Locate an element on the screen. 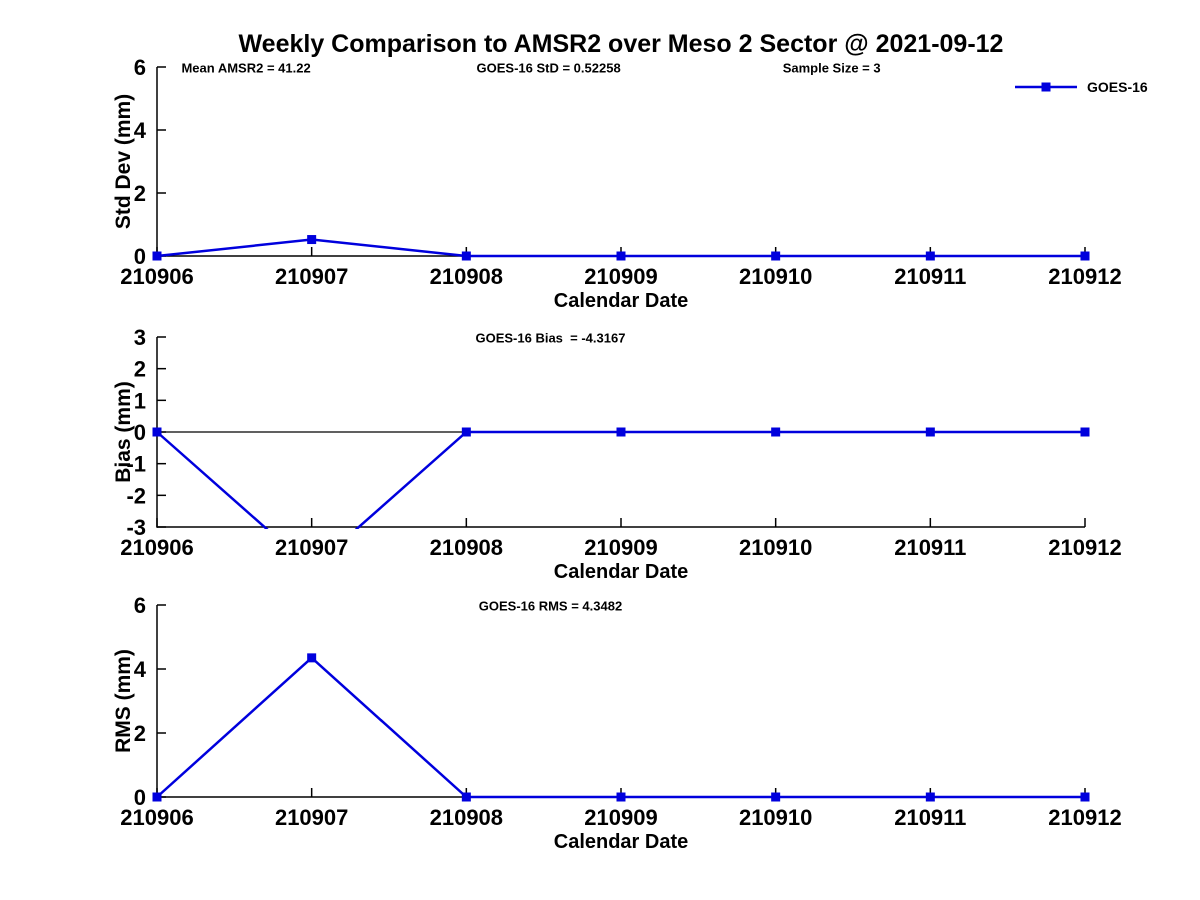 This screenshot has width=1200, height=900. annotation-goes16-rms: GOES-16 RMS = 4.3482 is located at coordinates (550, 606).